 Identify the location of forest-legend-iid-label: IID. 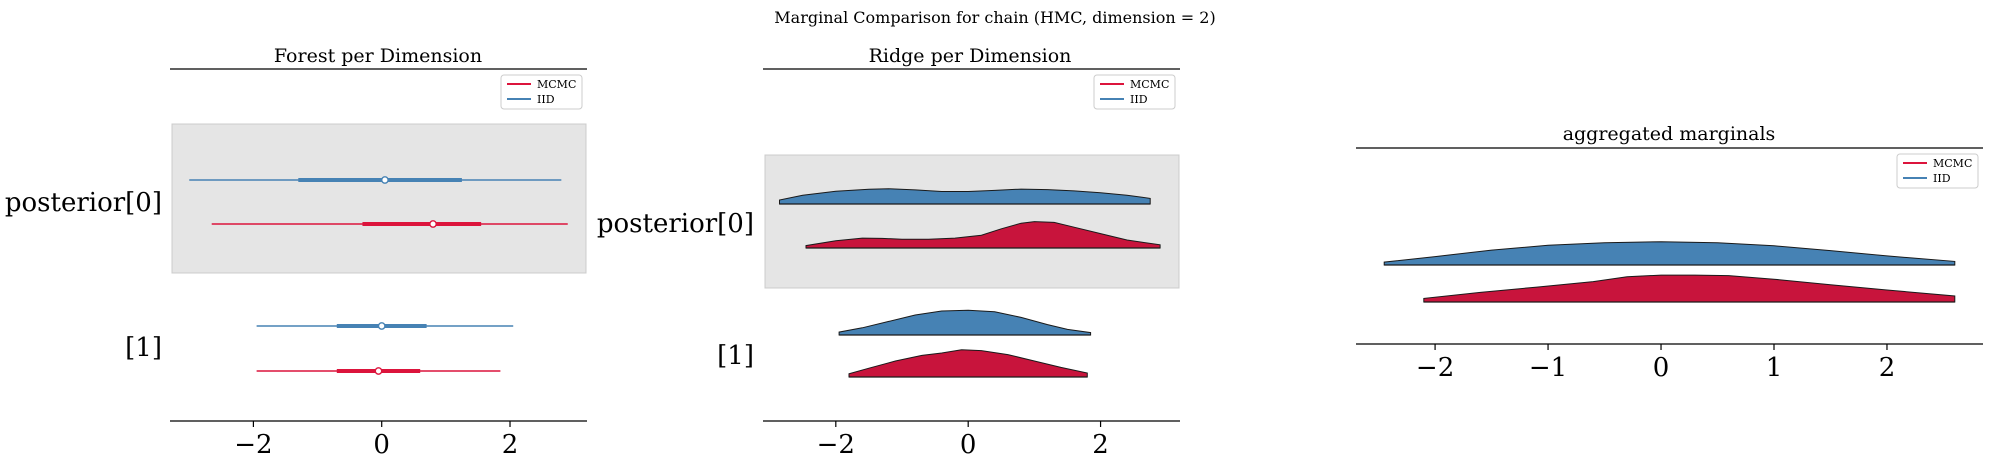
(546, 99).